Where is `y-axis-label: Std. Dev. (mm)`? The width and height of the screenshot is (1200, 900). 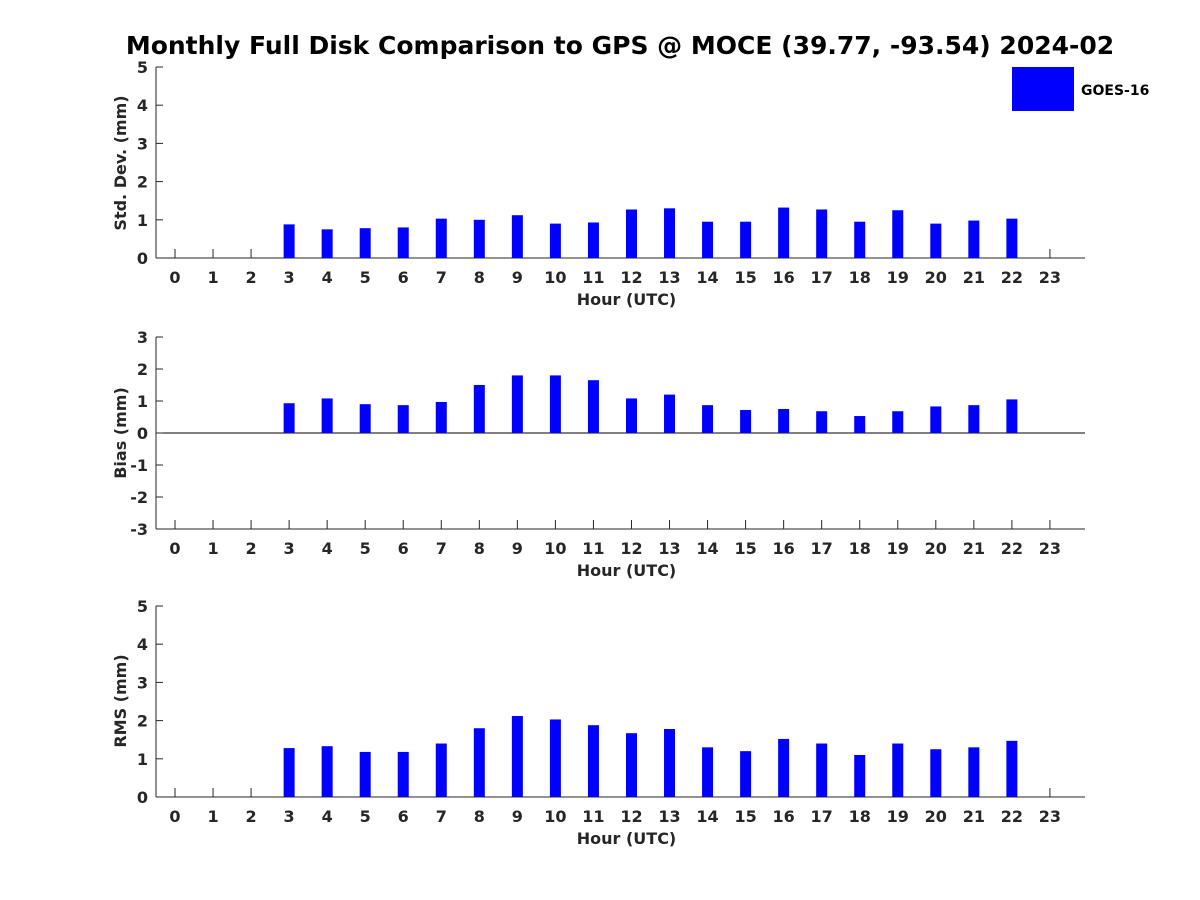 y-axis-label: Std. Dev. (mm) is located at coordinates (120, 162).